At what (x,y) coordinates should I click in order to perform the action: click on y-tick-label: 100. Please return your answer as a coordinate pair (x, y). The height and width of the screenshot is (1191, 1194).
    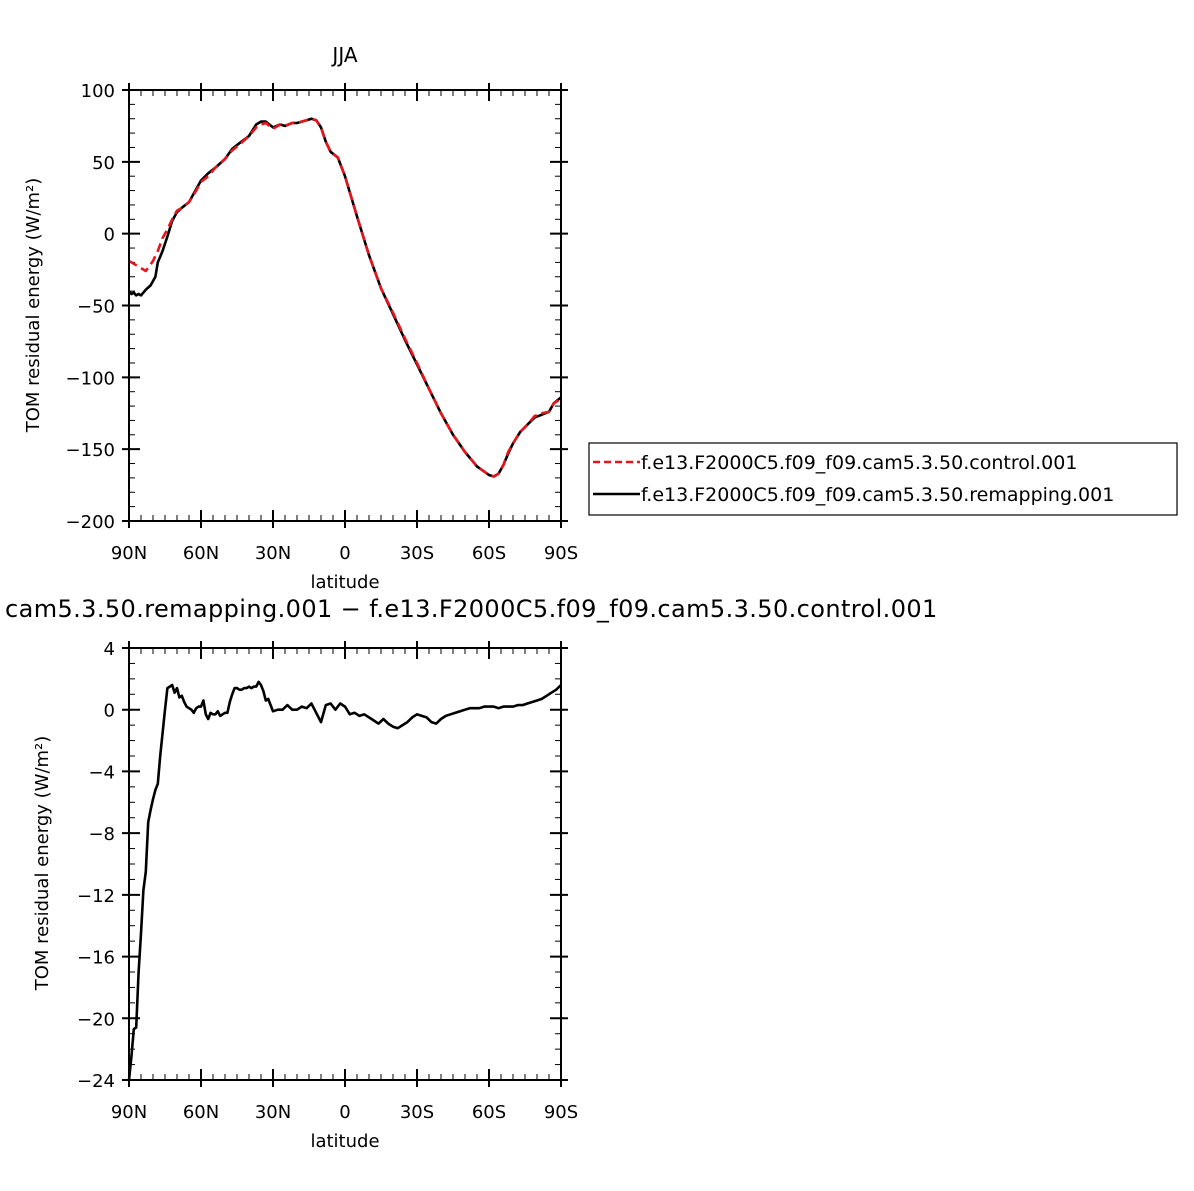
    Looking at the image, I should click on (98, 91).